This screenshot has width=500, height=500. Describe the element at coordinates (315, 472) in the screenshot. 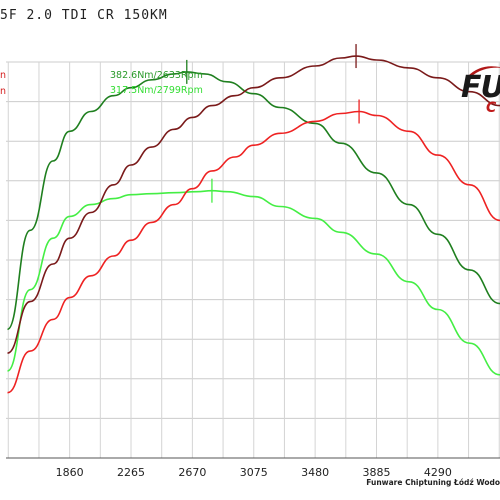

I see `x-tick-label: 3480` at that location.